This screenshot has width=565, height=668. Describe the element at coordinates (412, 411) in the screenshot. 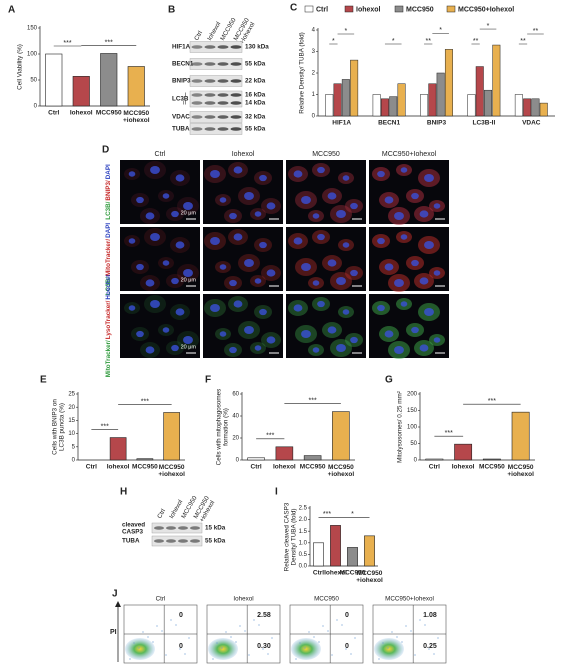

I see `y-tick-label: 150` at that location.